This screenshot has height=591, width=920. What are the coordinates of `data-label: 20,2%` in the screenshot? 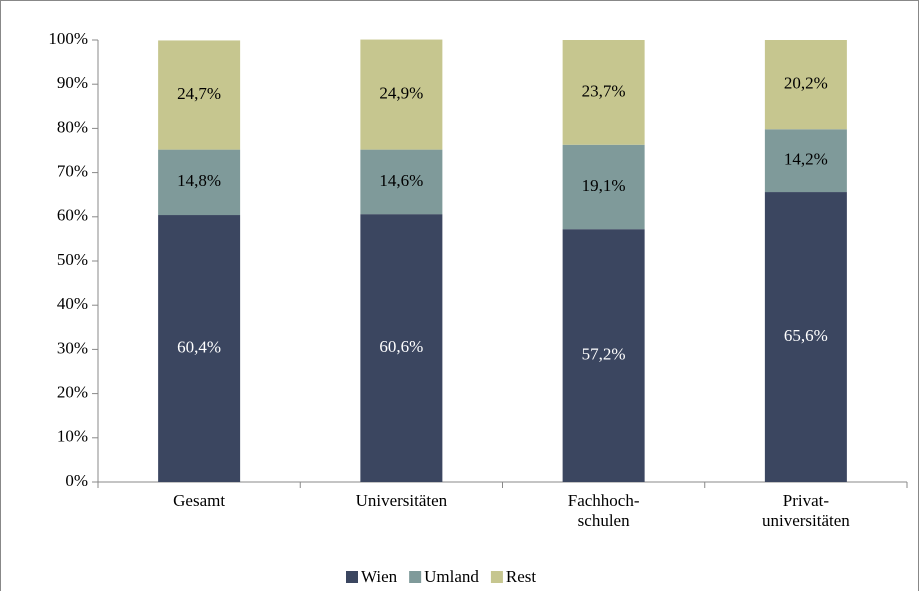 It's located at (806, 83).